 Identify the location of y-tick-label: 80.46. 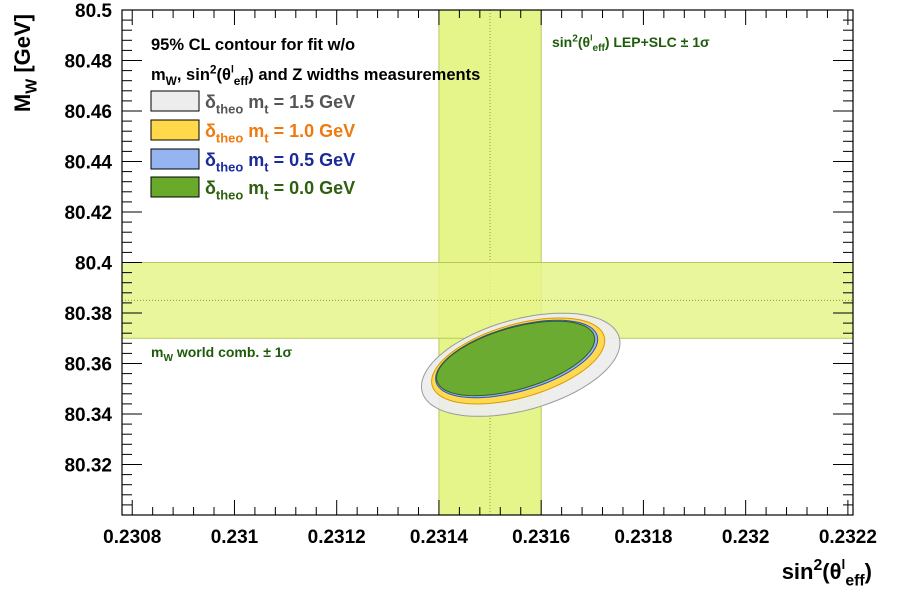
(88, 112).